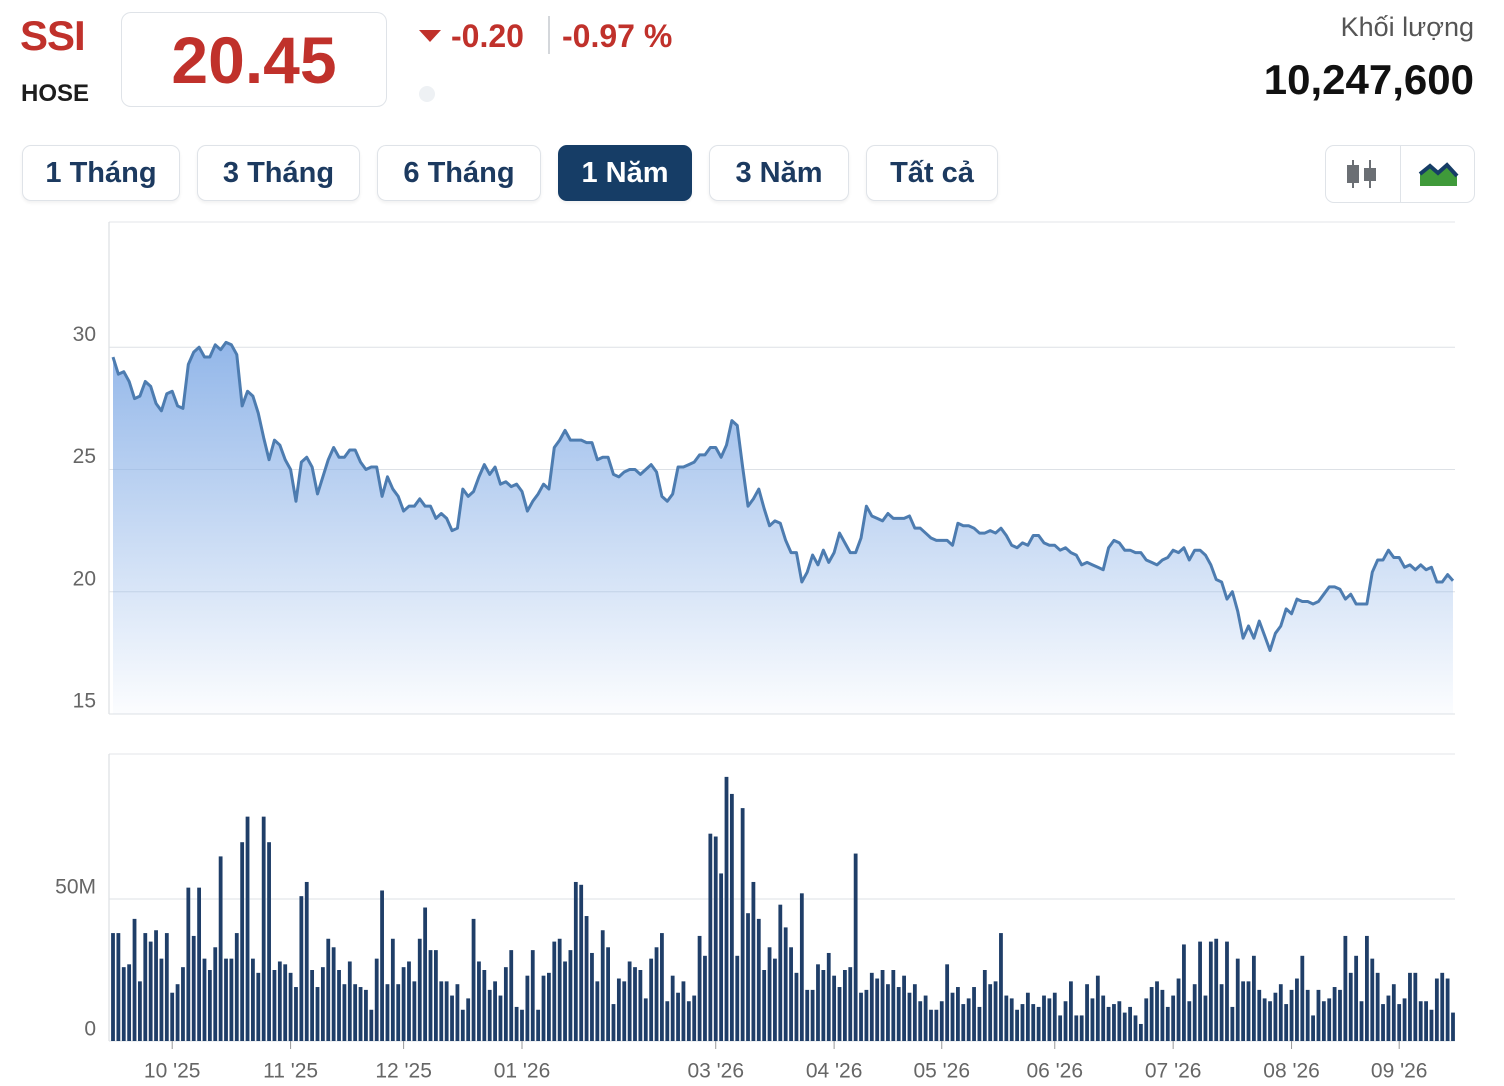 Image resolution: width=1504 pixels, height=1086 pixels. I want to click on change: -0.20, so click(487, 36).